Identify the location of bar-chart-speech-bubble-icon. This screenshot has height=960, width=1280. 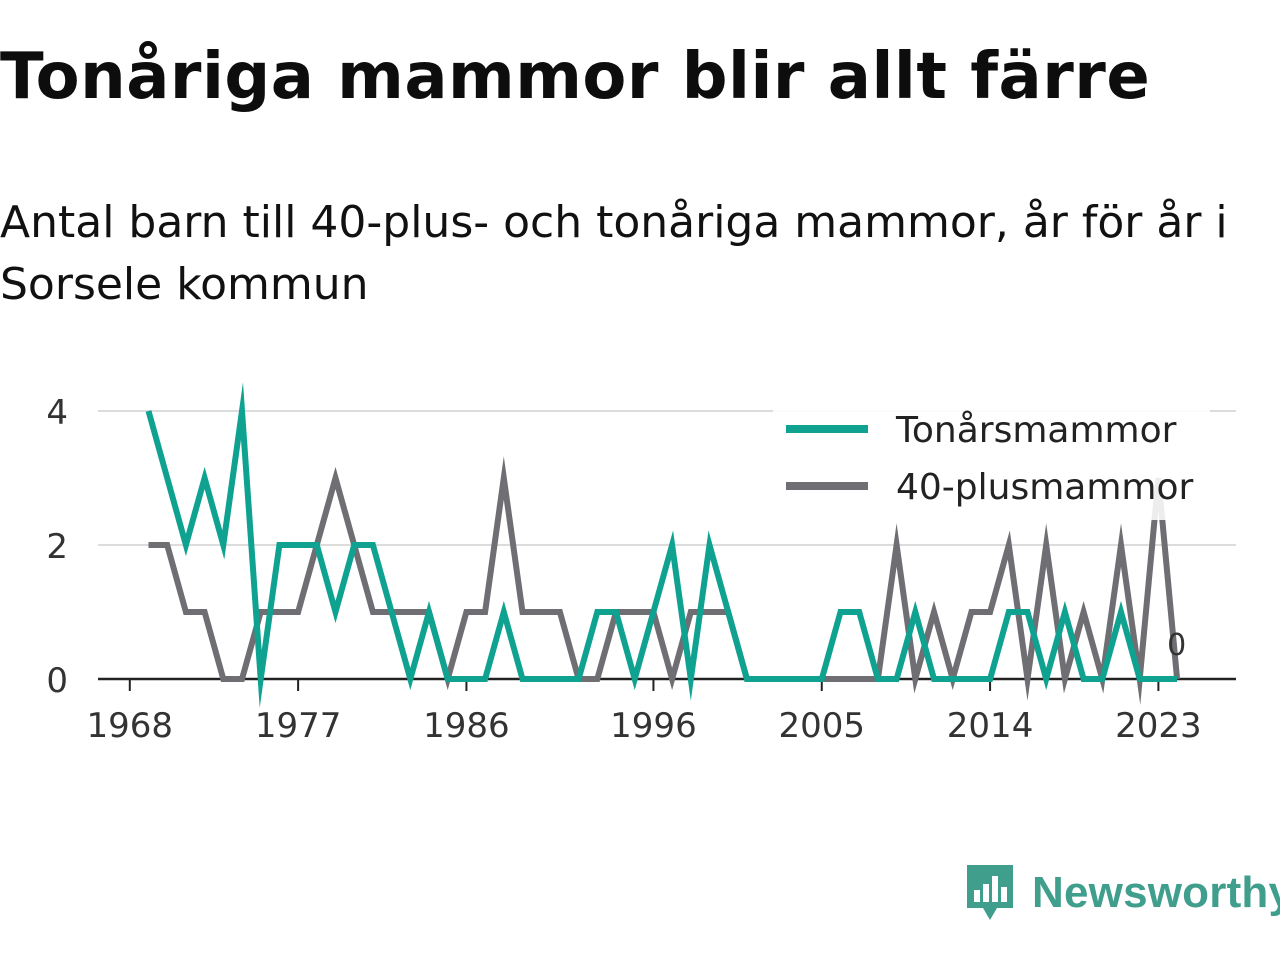
(990, 892).